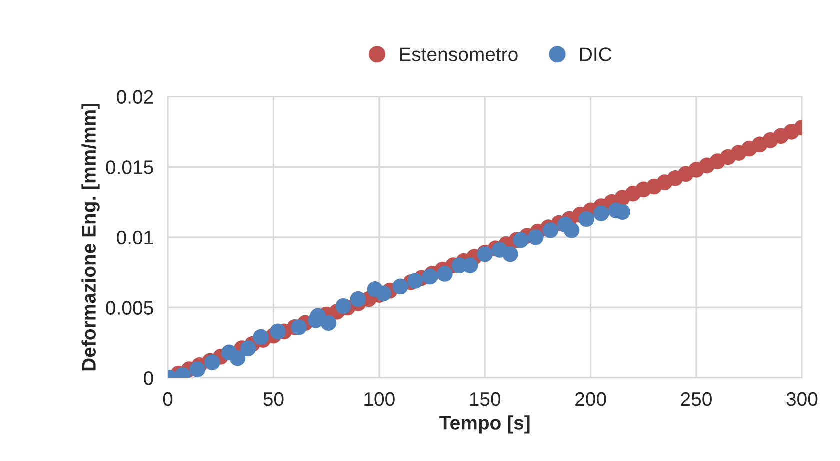 This screenshot has height=461, width=840. Describe the element at coordinates (274, 399) in the screenshot. I see `x-tick-label: 50` at that location.